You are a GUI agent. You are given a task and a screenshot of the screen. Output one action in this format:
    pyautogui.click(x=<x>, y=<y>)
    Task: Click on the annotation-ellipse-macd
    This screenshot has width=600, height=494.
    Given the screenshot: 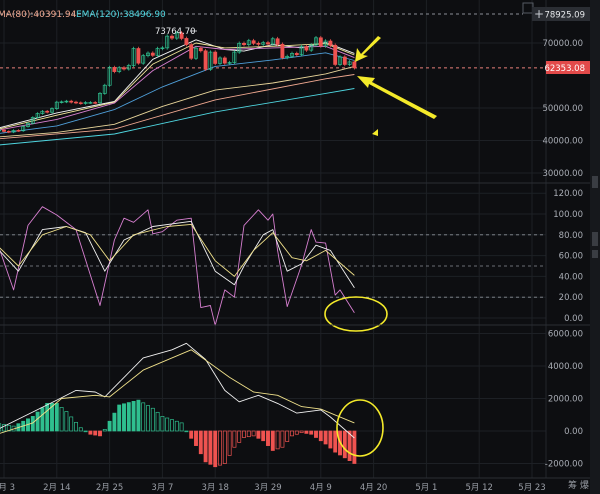 What is the action you would take?
    pyautogui.click(x=360, y=428)
    